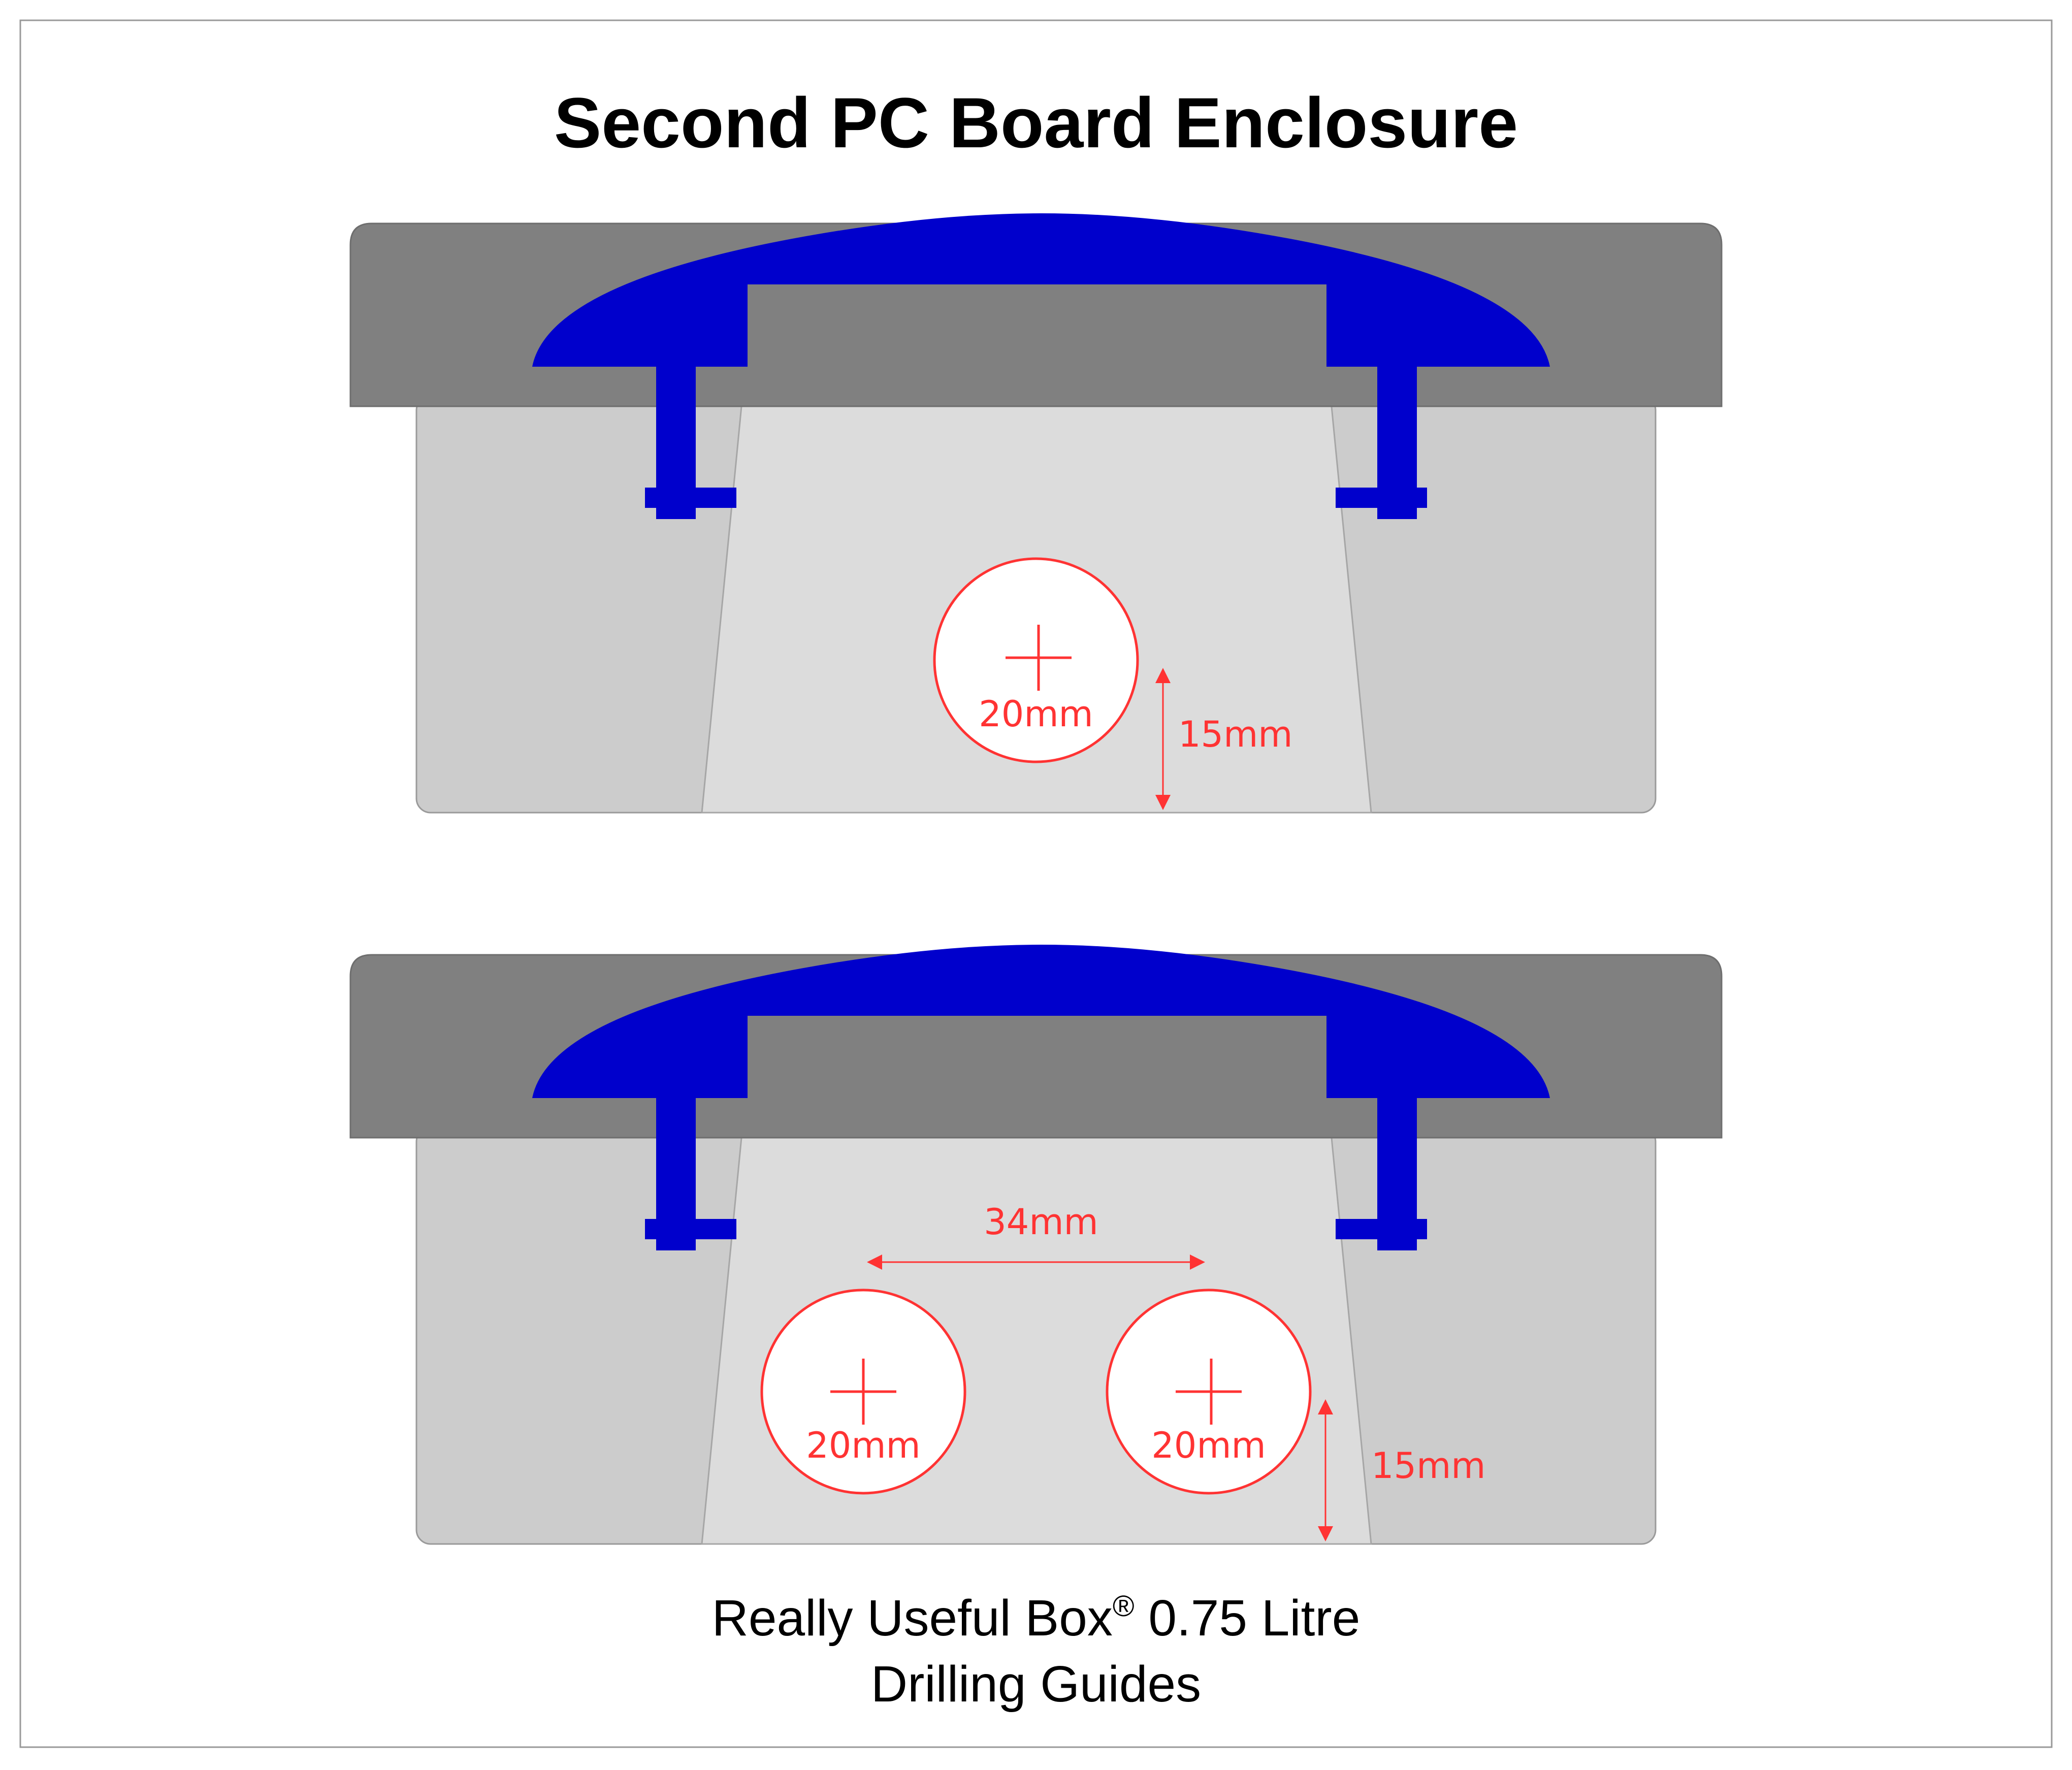 This screenshot has height=1770, width=2072. What do you see at coordinates (1036, 1685) in the screenshot?
I see `caption-line-2: Drilling Guides` at bounding box center [1036, 1685].